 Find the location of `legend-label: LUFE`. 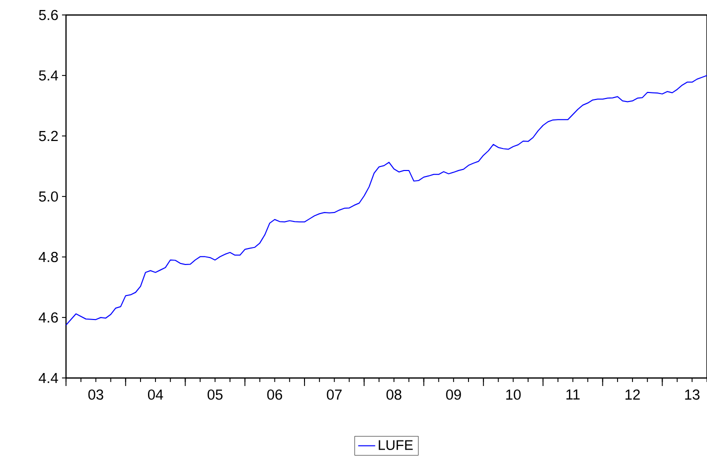

legend-label: LUFE is located at coordinates (395, 445).